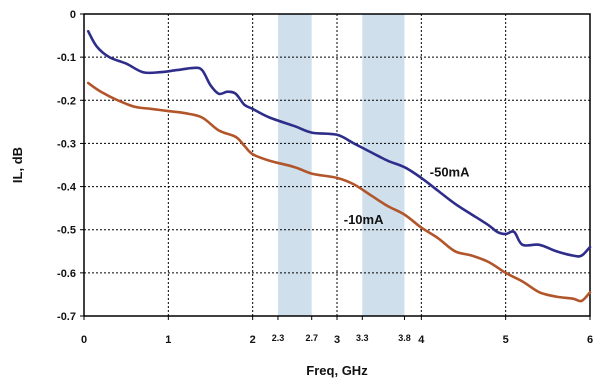 This screenshot has width=596, height=390. Describe the element at coordinates (73, 15) in the screenshot. I see `y-tick-label-0: 0` at that location.